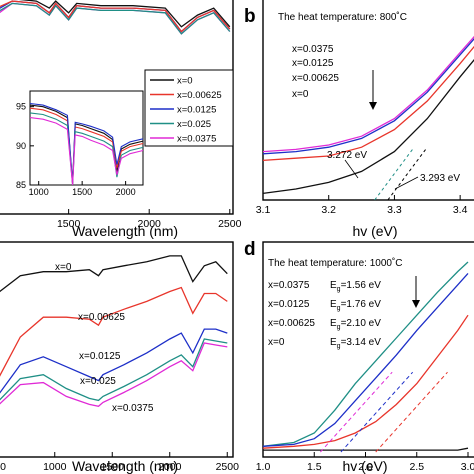 This screenshot has width=474, height=474. I want to click on panel-b-x-tick-label: 3.1, so click(263, 210).